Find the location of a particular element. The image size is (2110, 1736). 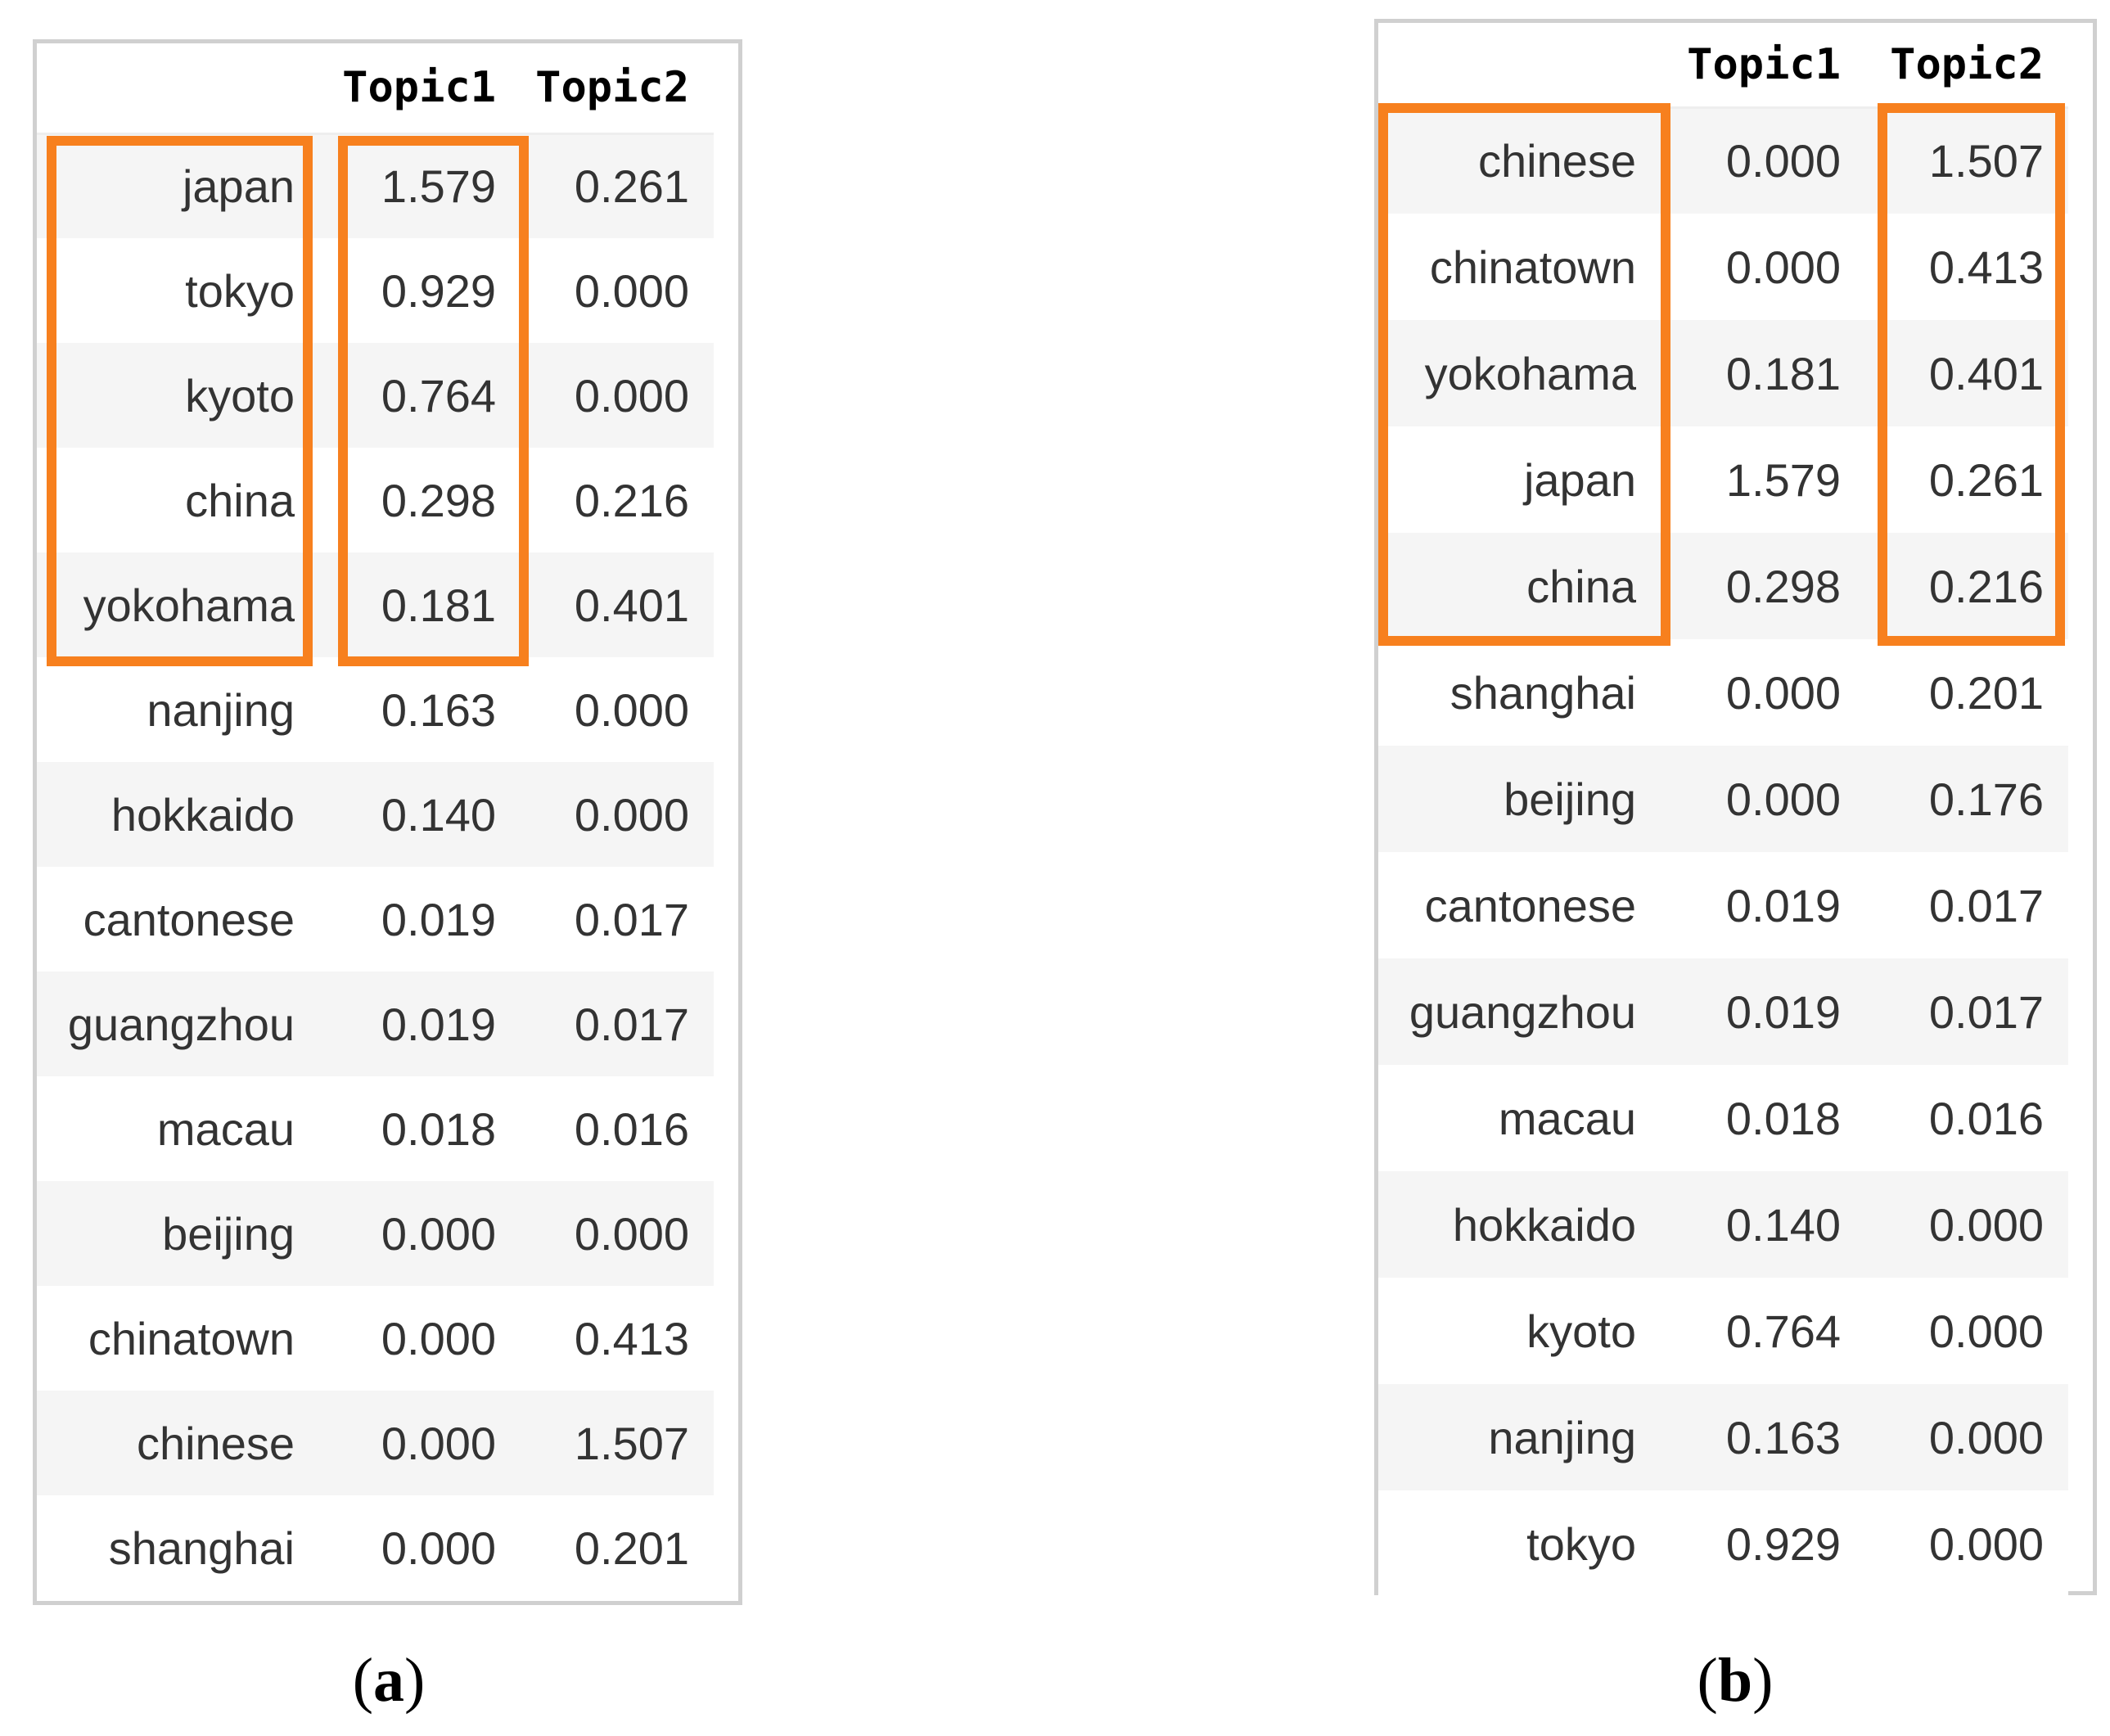

word-cell: japan is located at coordinates (1579, 479).